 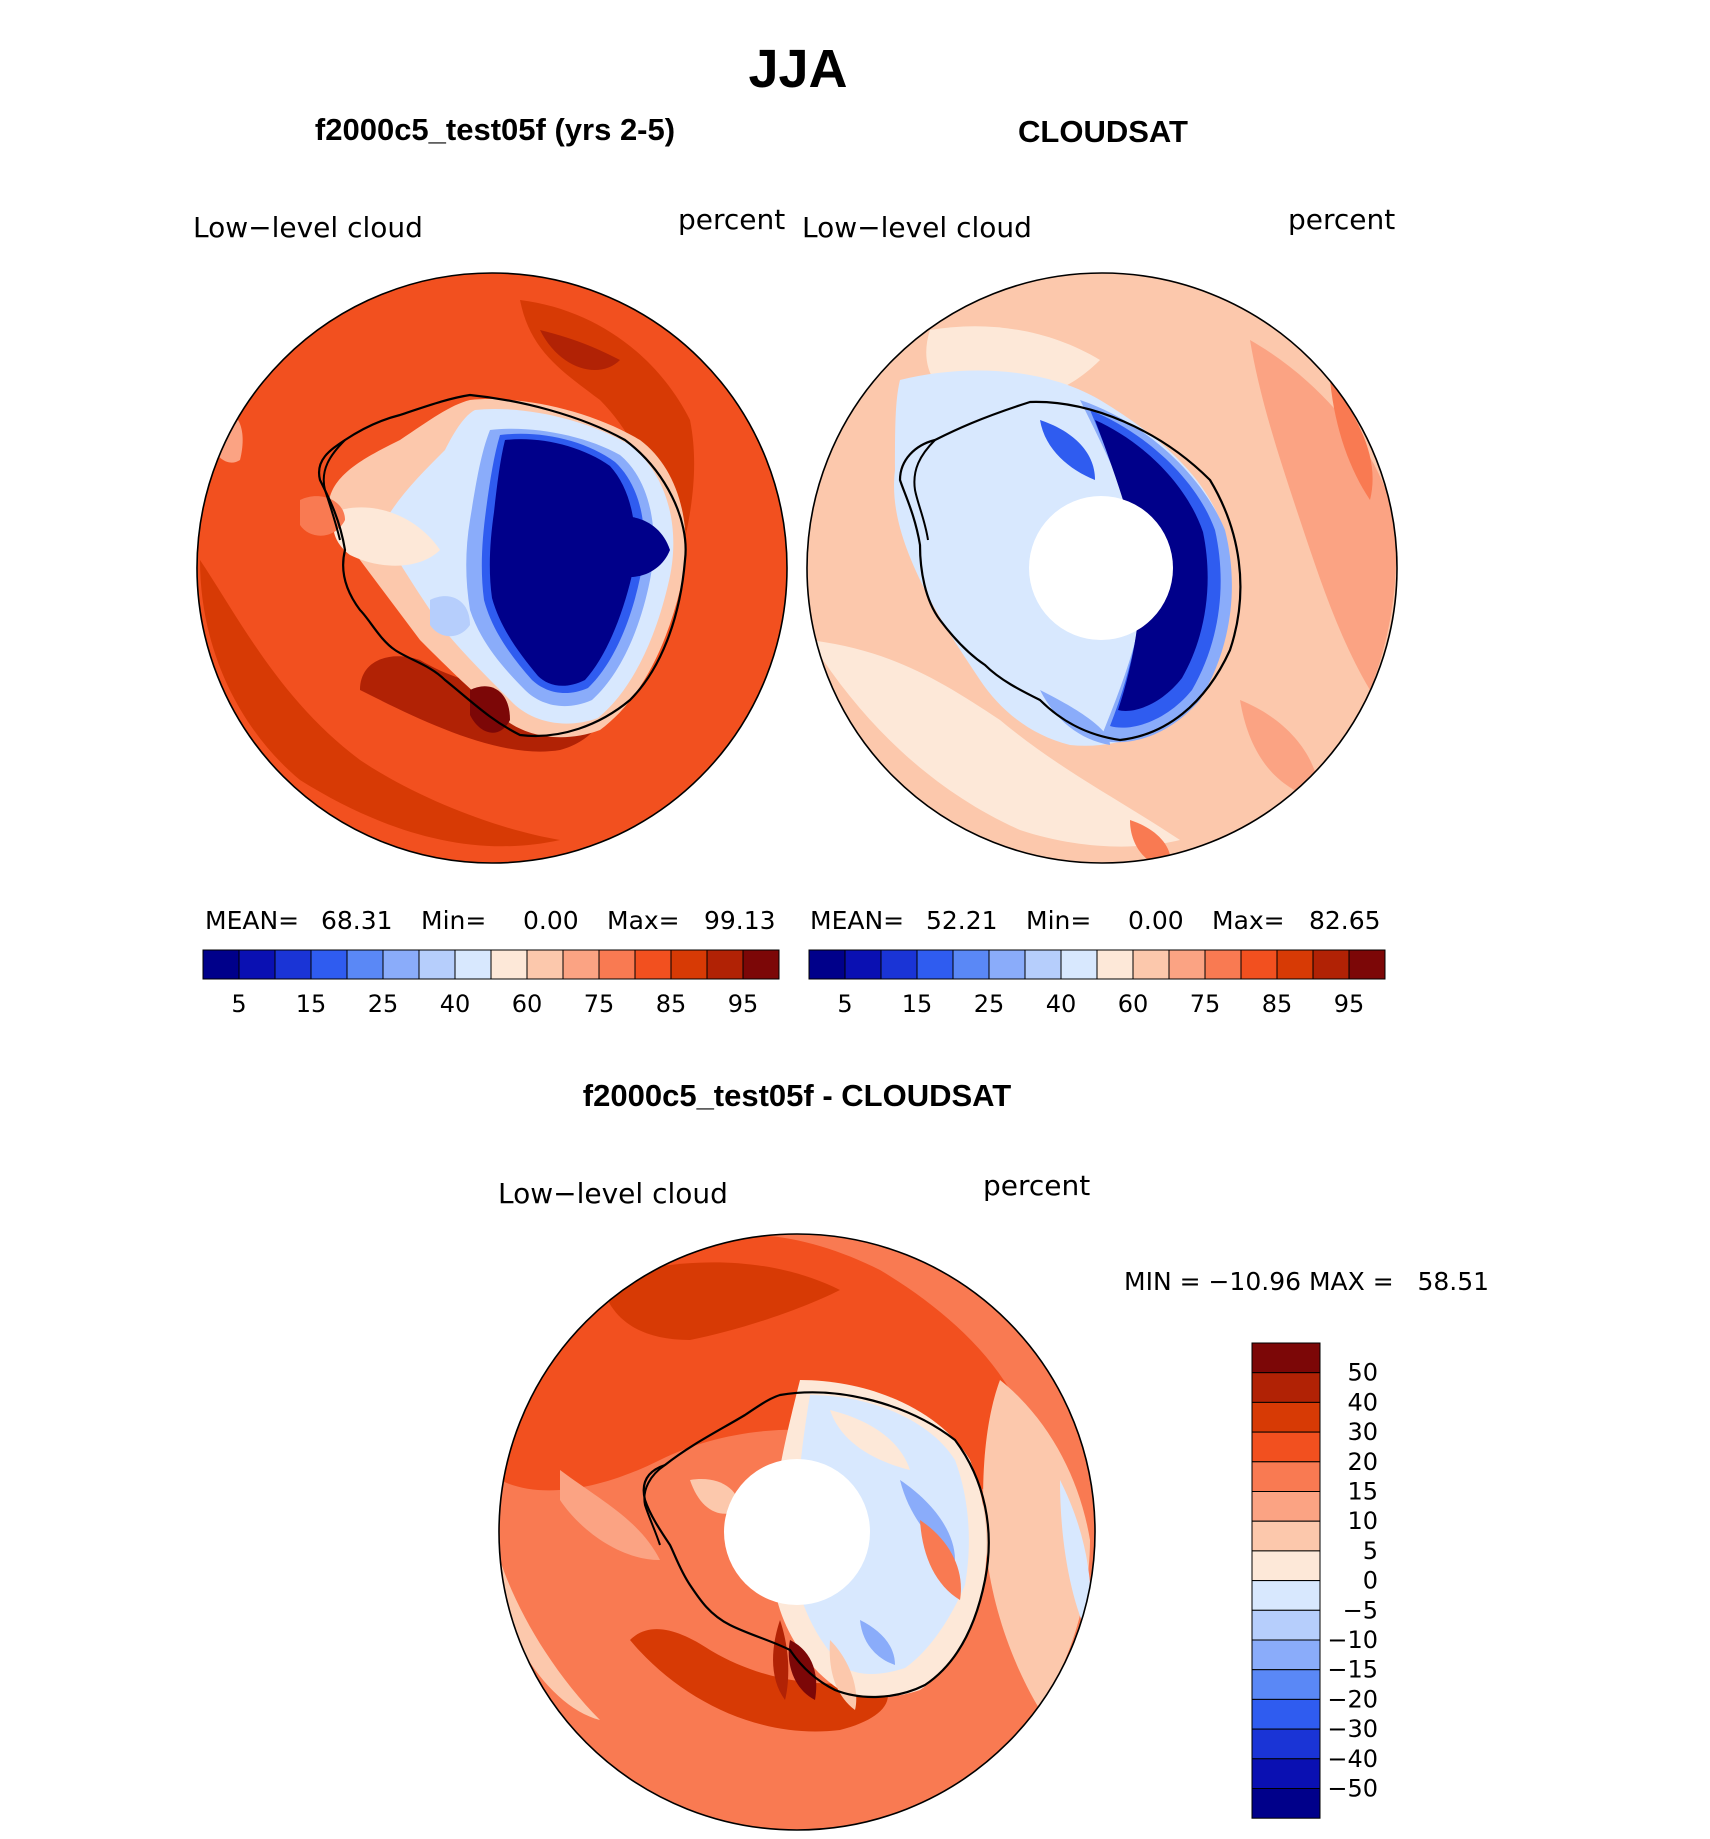 What do you see at coordinates (1103, 131) in the screenshot?
I see `panel-title-obs: CLOUDSAT` at bounding box center [1103, 131].